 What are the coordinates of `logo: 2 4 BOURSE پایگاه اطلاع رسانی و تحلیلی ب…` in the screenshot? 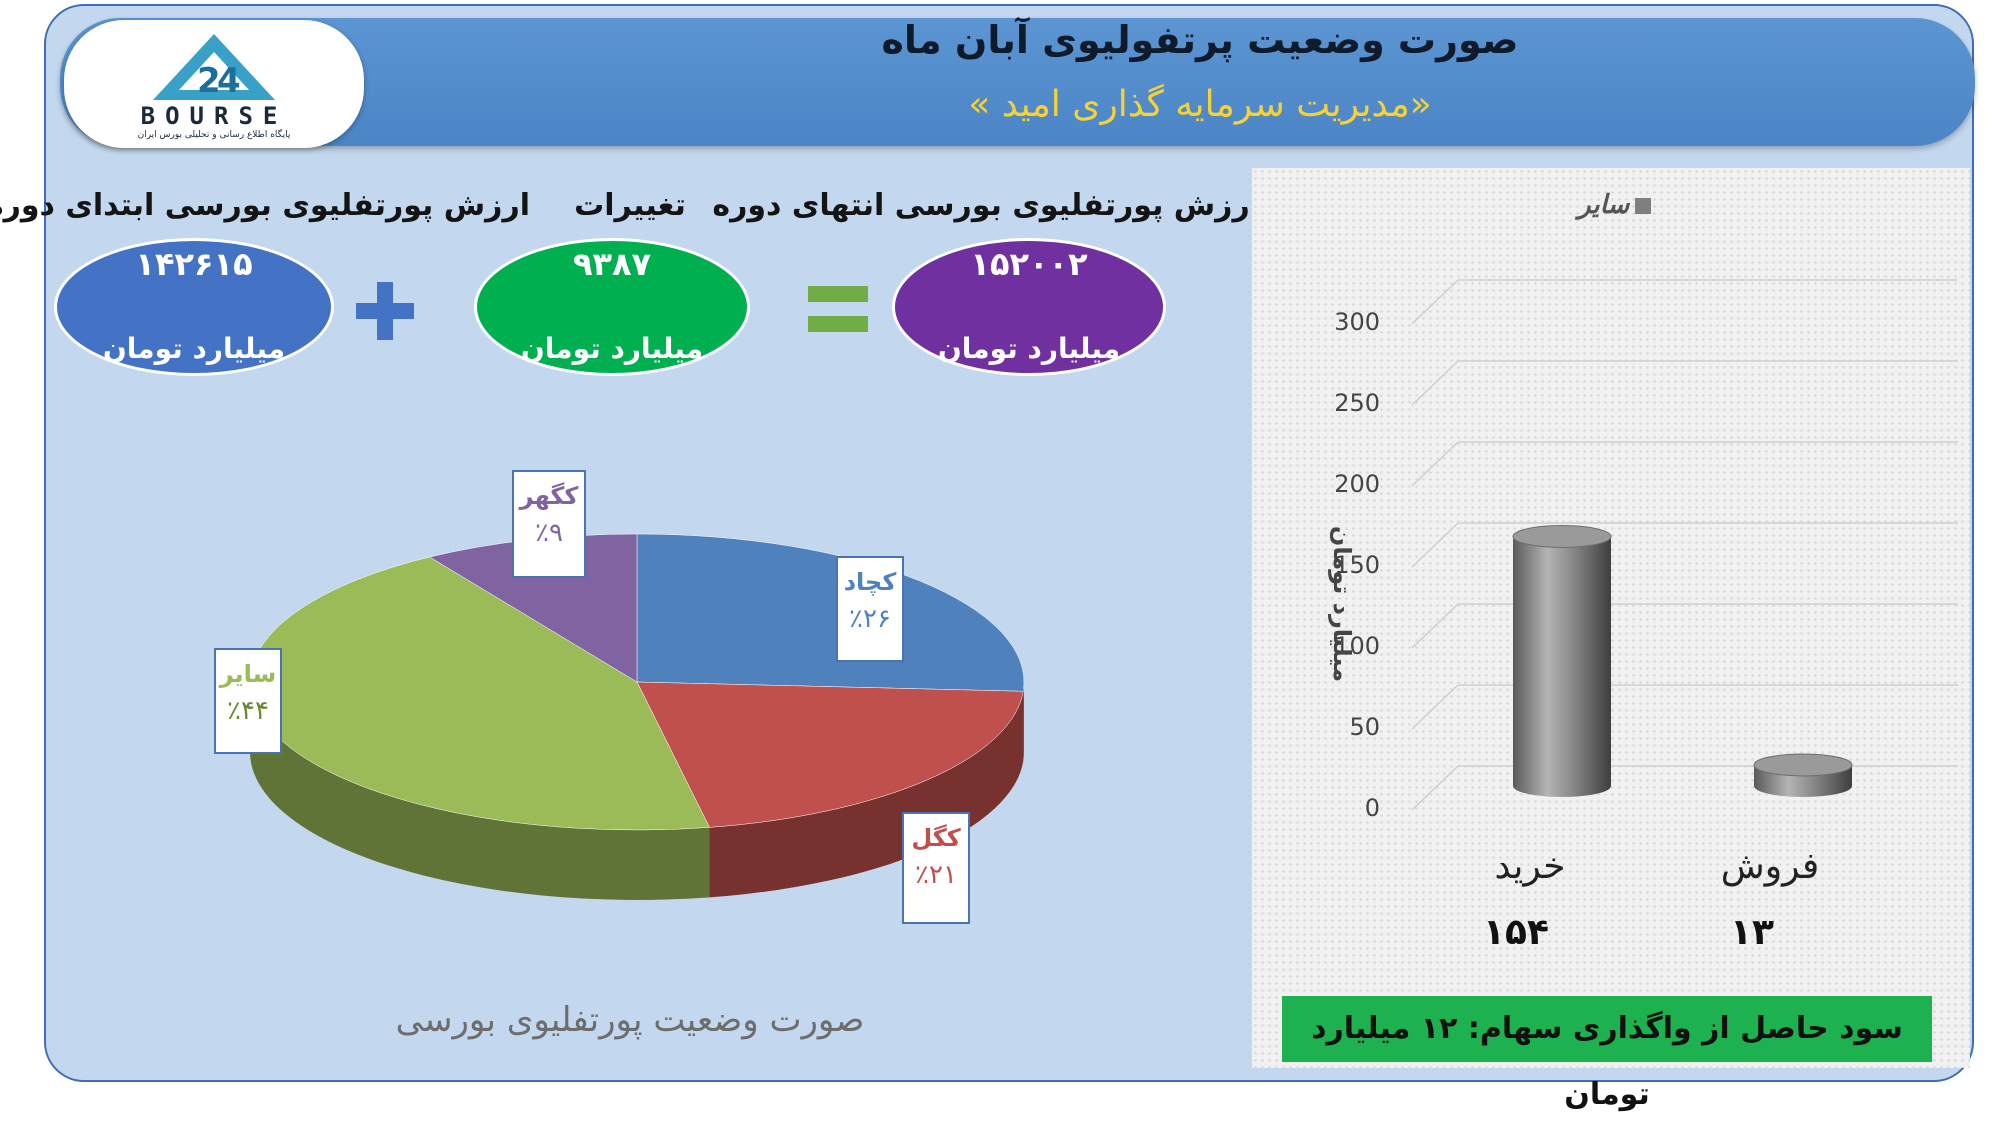 It's located at (214, 84).